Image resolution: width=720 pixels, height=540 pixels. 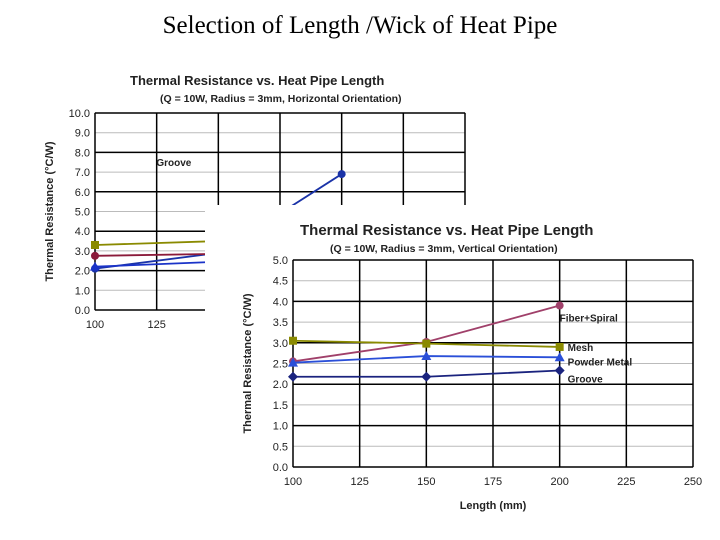 I want to click on x-axis-label: Length (mm), so click(x=493, y=506).